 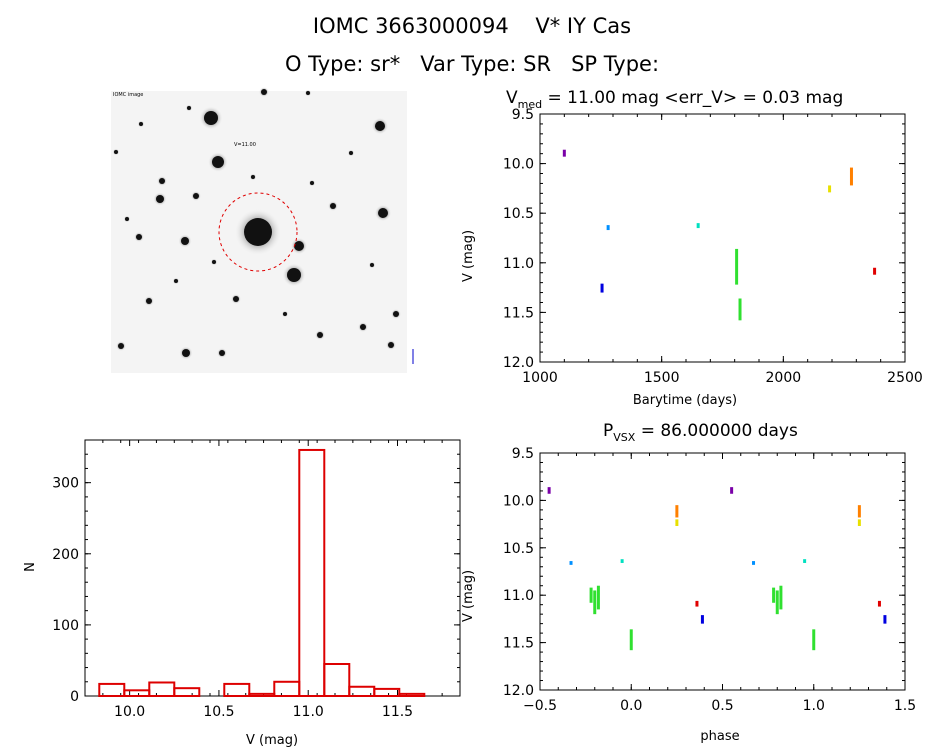 I want to click on figure-subtitle: O Type: sr* Var Type: SR SP Type:, so click(x=472, y=64).